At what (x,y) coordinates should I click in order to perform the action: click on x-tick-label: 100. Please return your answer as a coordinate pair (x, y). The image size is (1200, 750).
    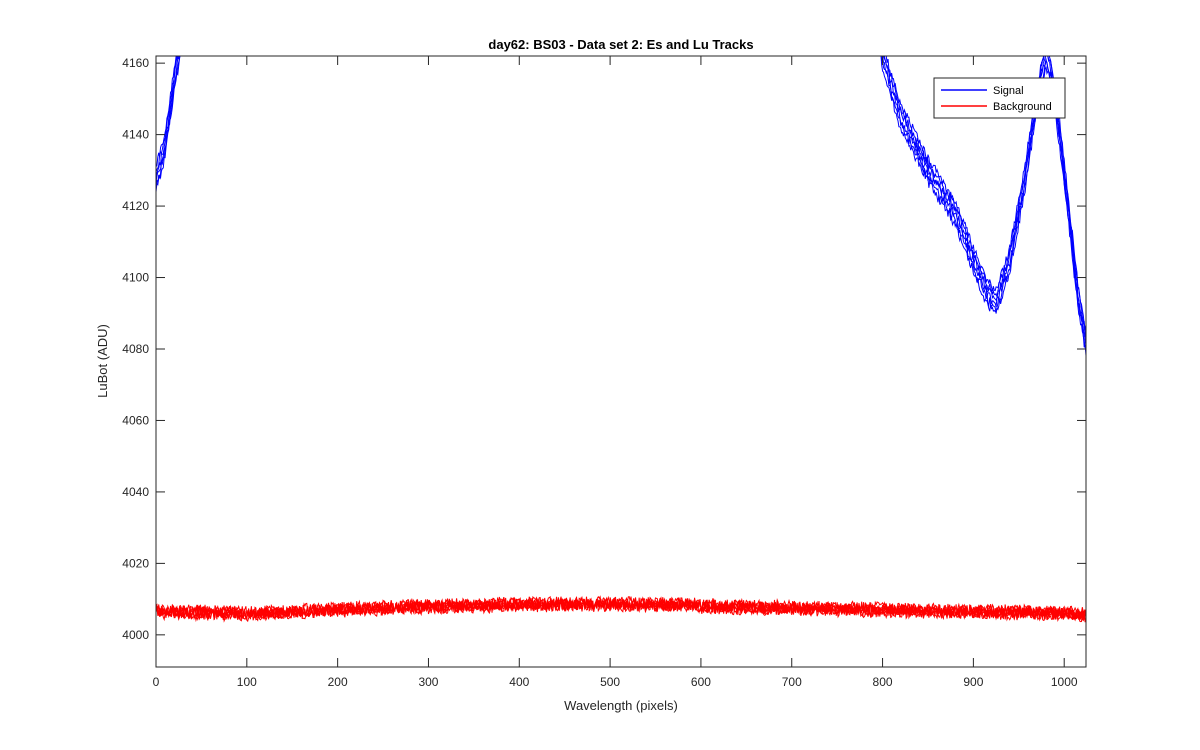
    Looking at the image, I should click on (247, 682).